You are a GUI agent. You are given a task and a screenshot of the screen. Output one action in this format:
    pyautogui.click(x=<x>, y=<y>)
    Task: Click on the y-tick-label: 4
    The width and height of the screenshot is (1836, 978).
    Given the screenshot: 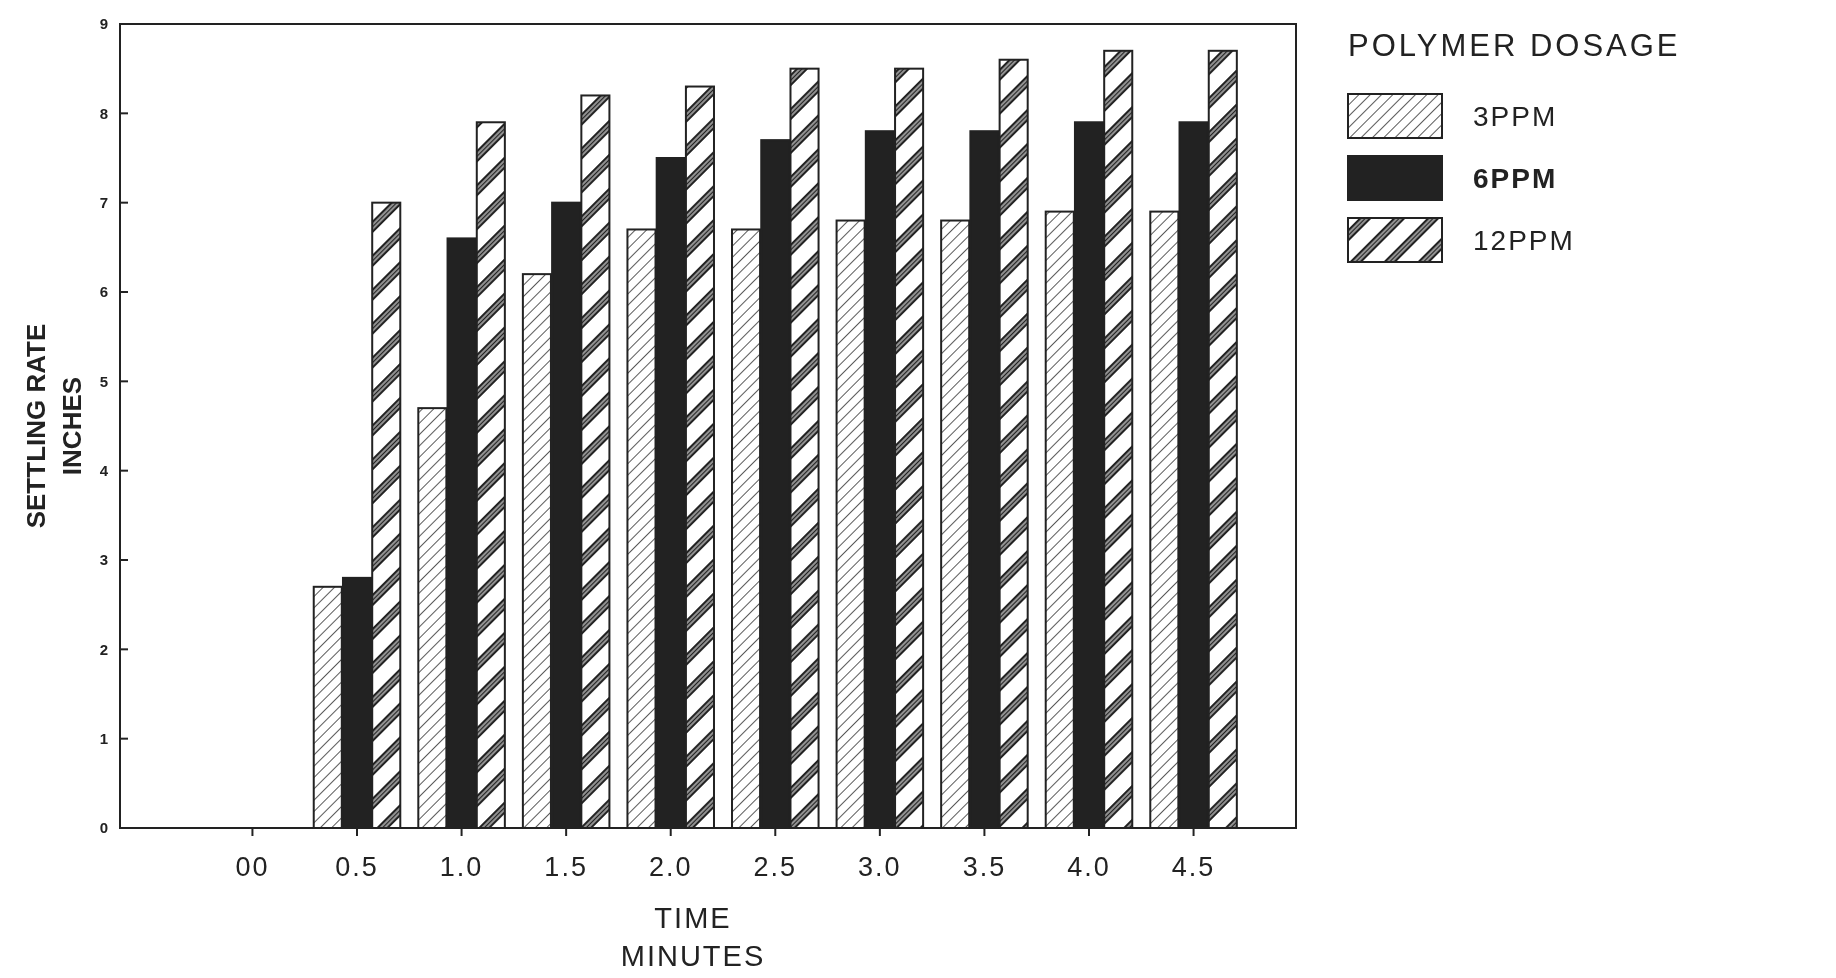 What is the action you would take?
    pyautogui.click(x=104, y=470)
    